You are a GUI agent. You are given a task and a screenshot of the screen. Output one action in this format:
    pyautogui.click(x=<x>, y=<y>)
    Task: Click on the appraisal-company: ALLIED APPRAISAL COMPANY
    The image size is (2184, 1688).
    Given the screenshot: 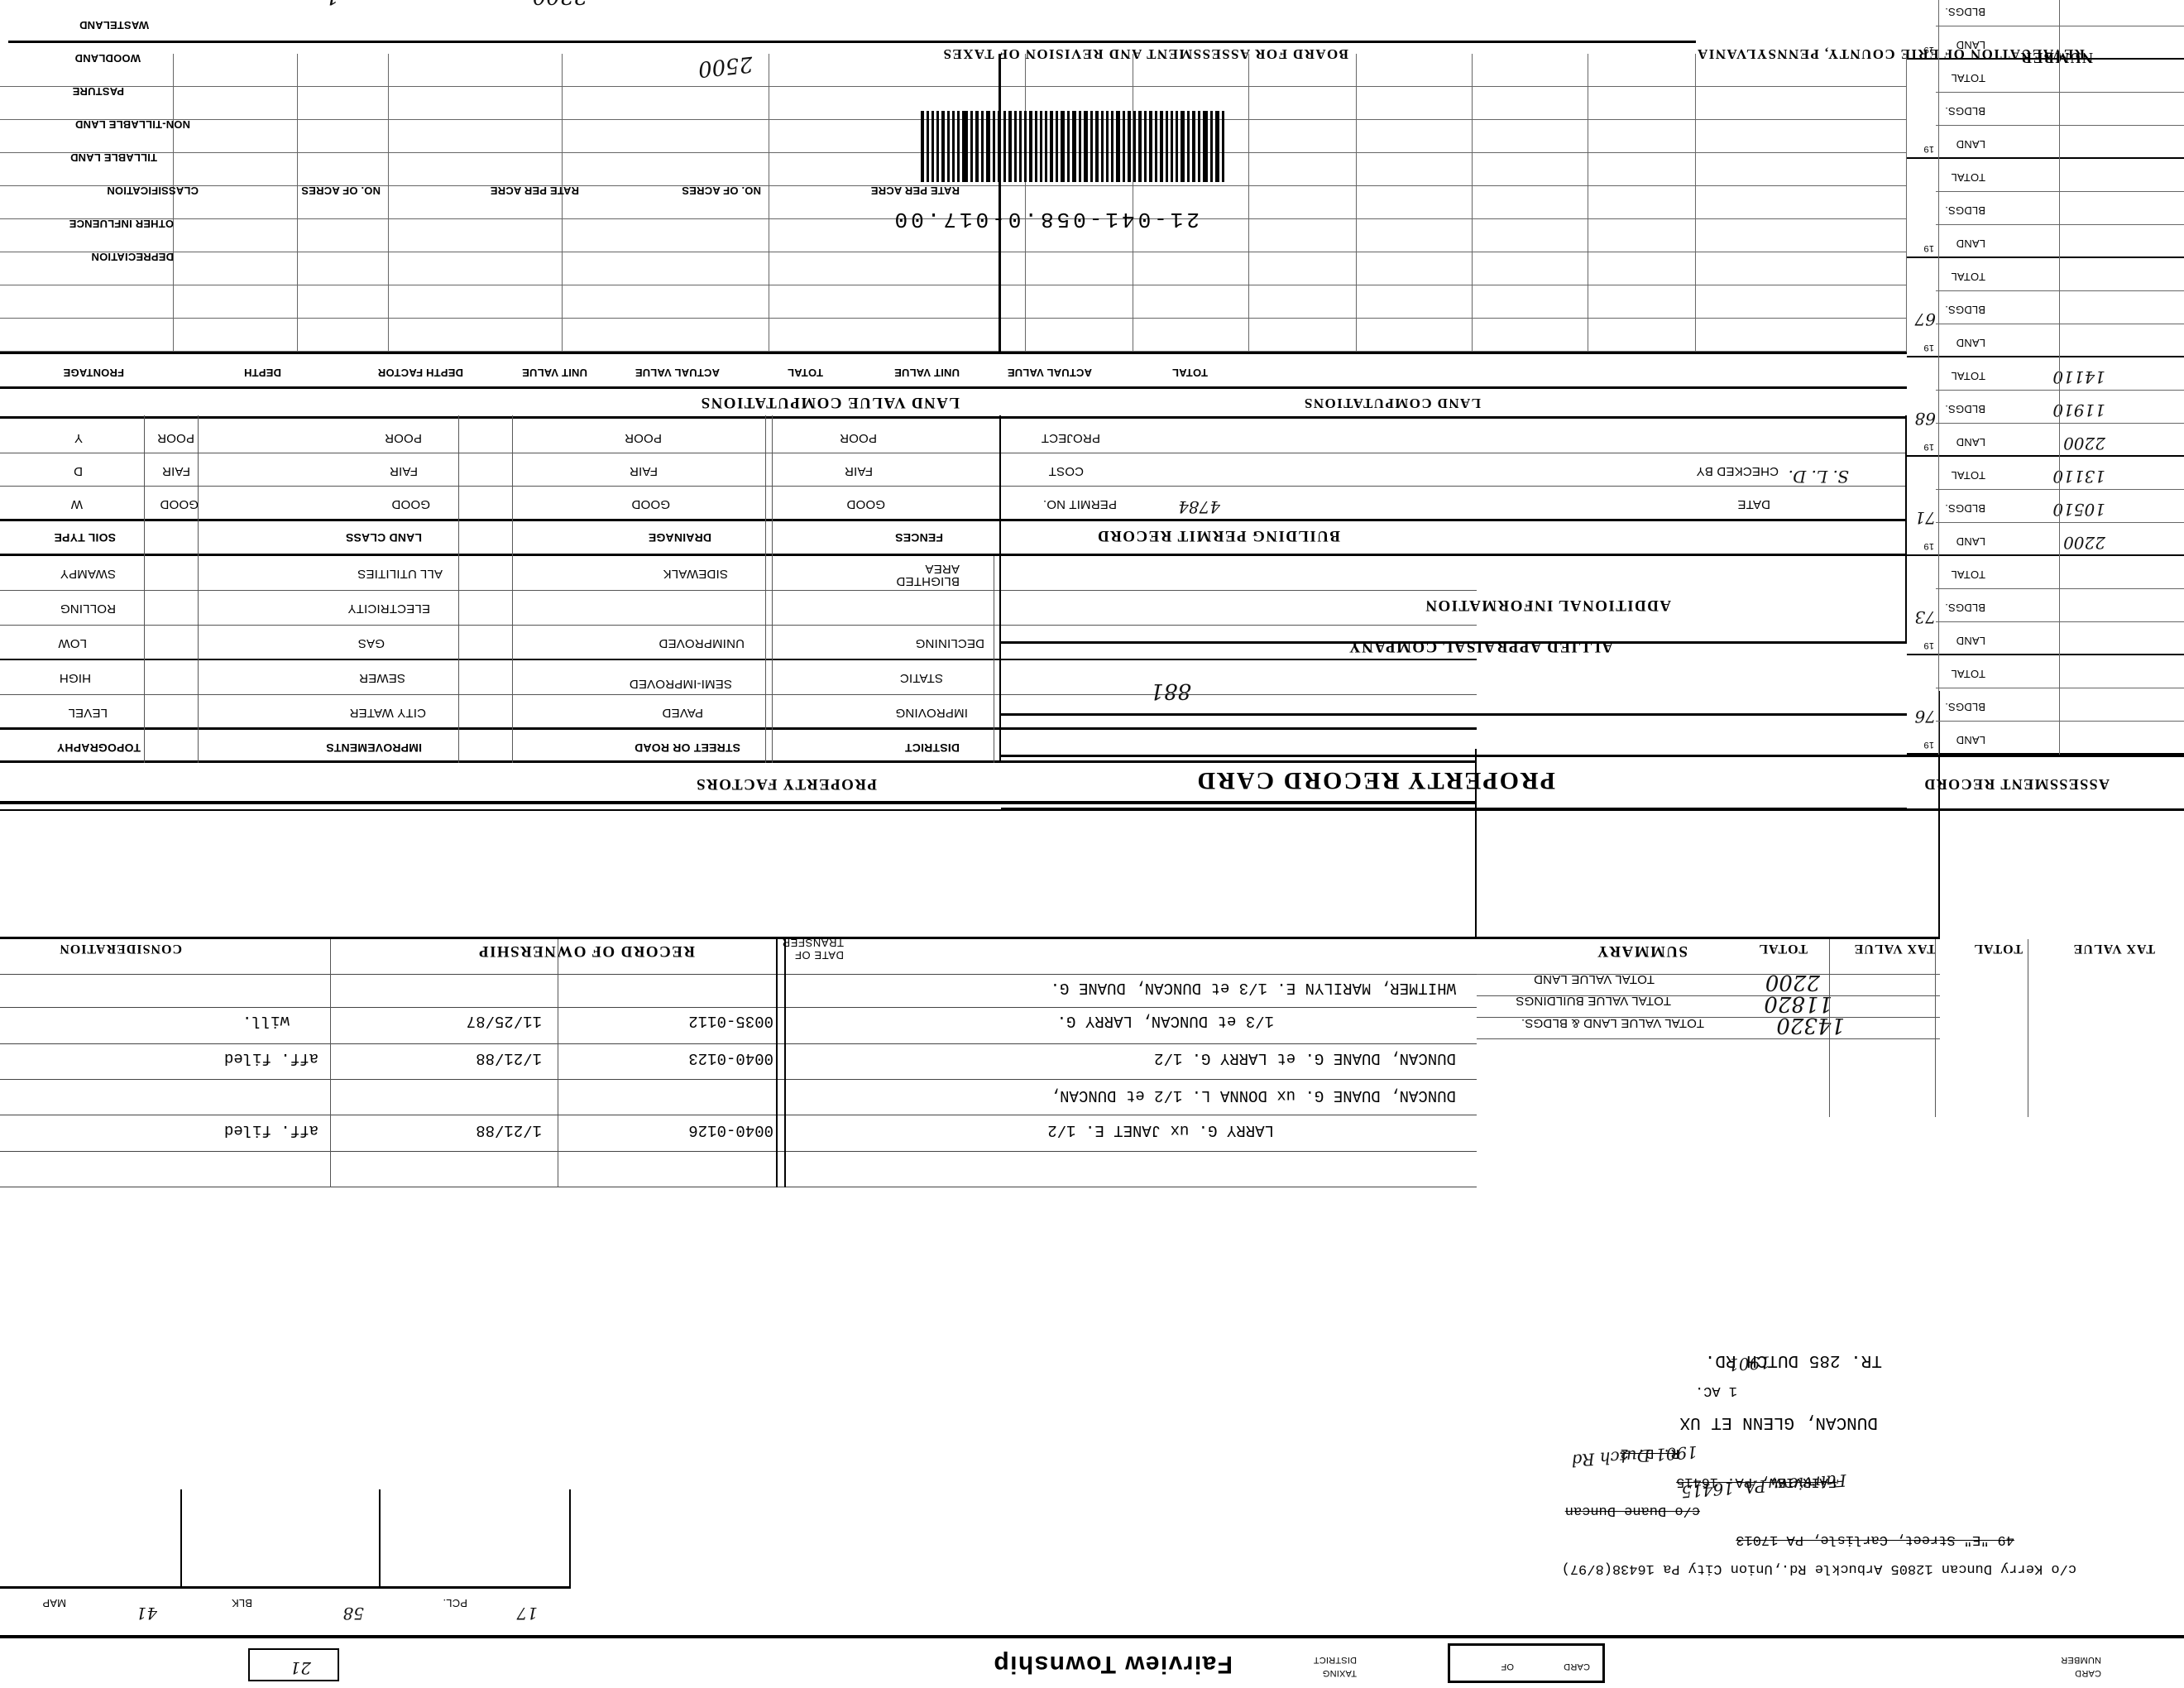 What is the action you would take?
    pyautogui.click(x=1480, y=646)
    